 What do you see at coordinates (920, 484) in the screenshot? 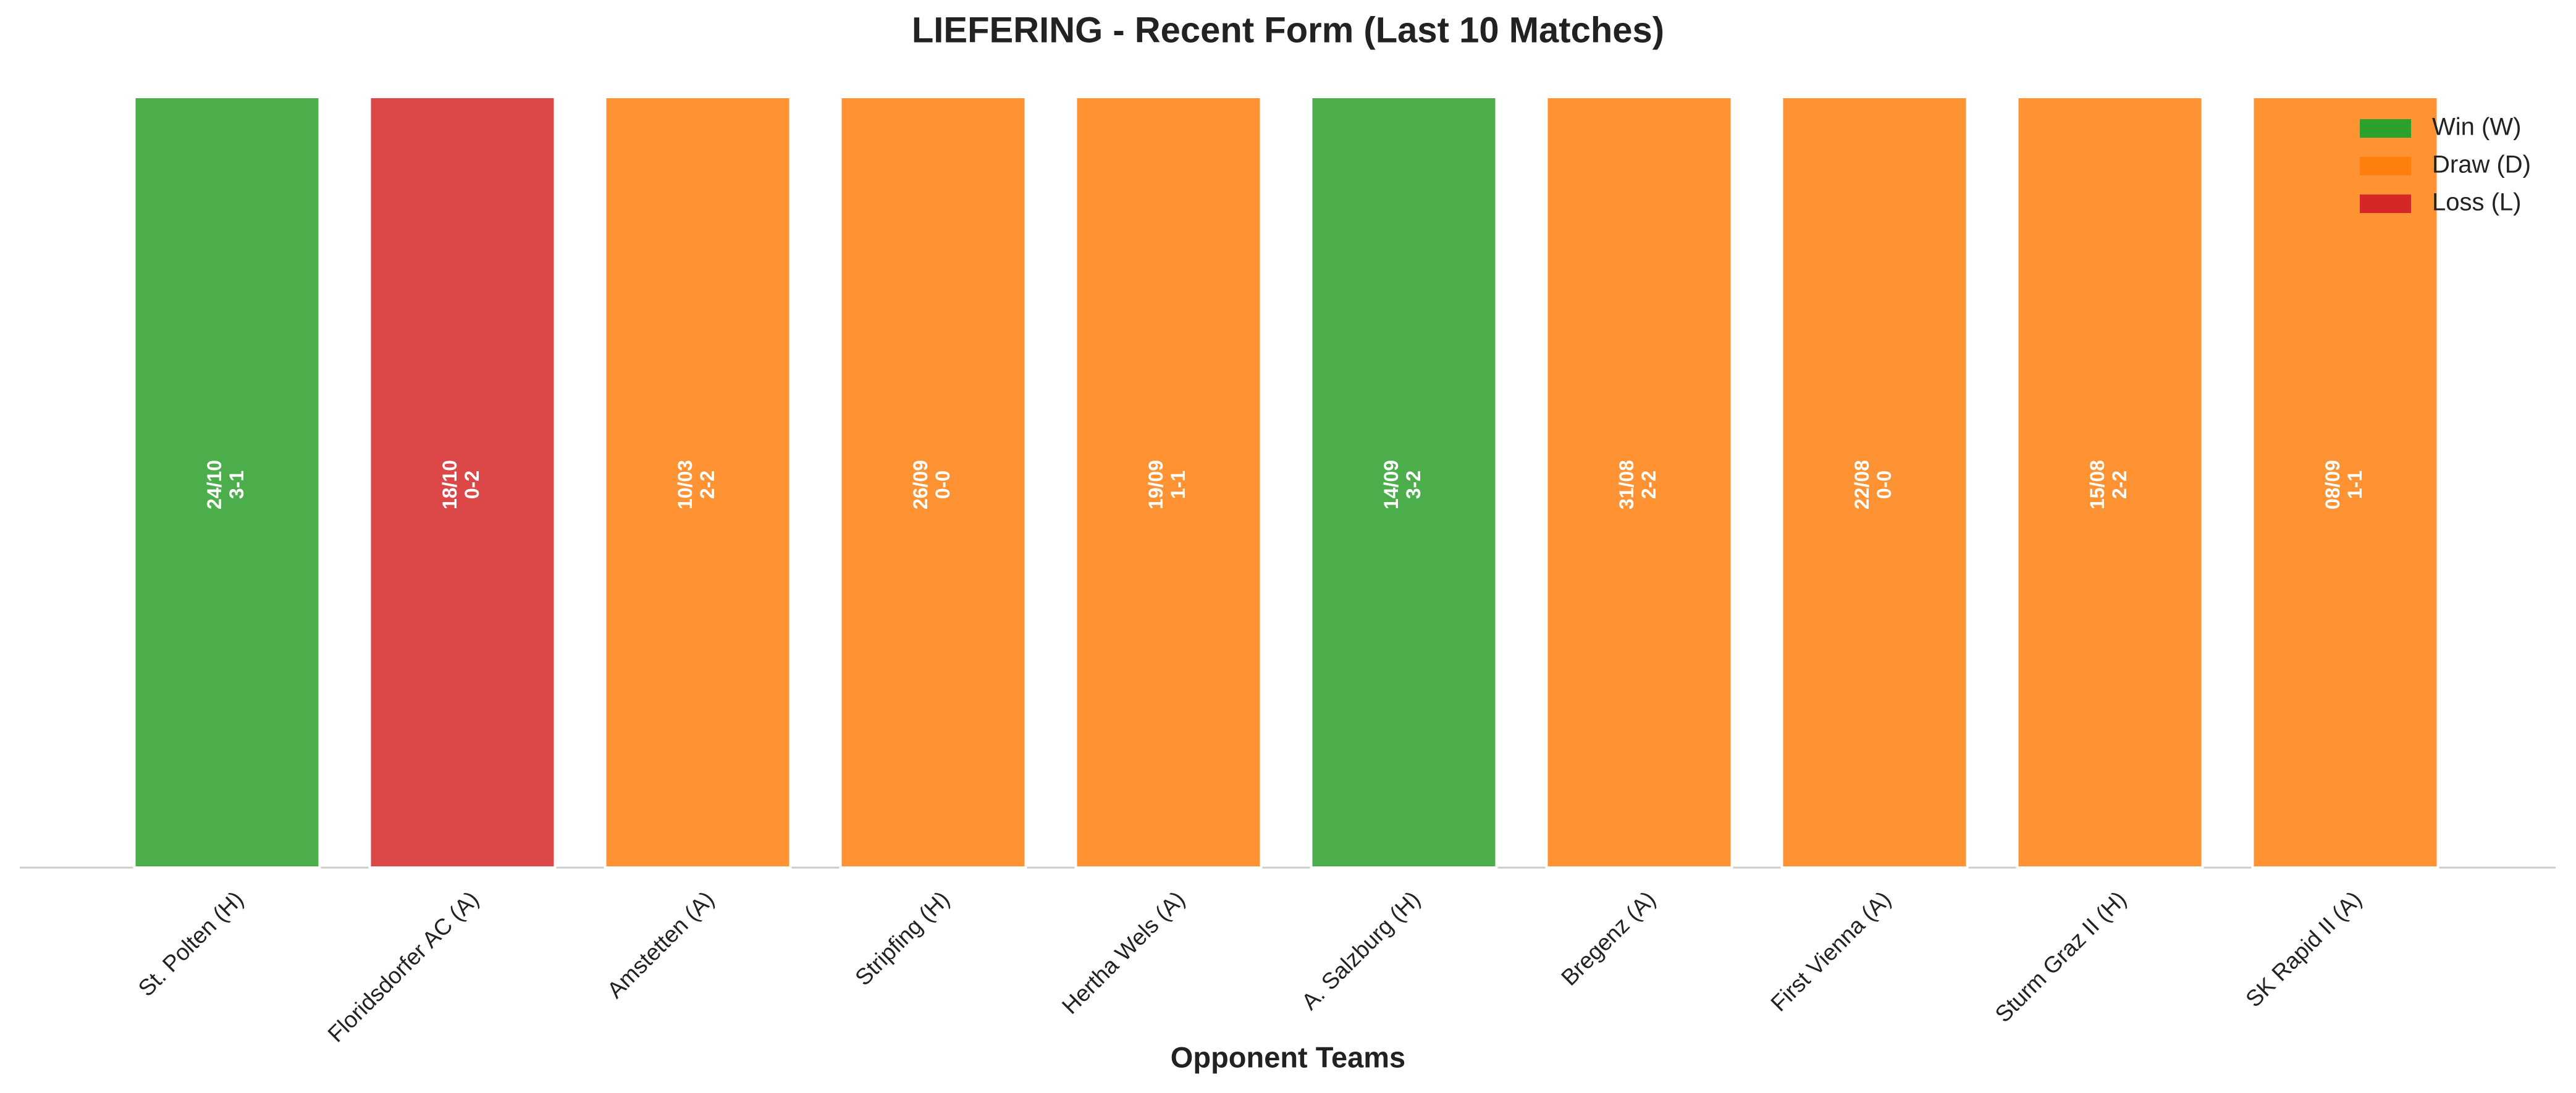
I see `match-date: 26/09` at bounding box center [920, 484].